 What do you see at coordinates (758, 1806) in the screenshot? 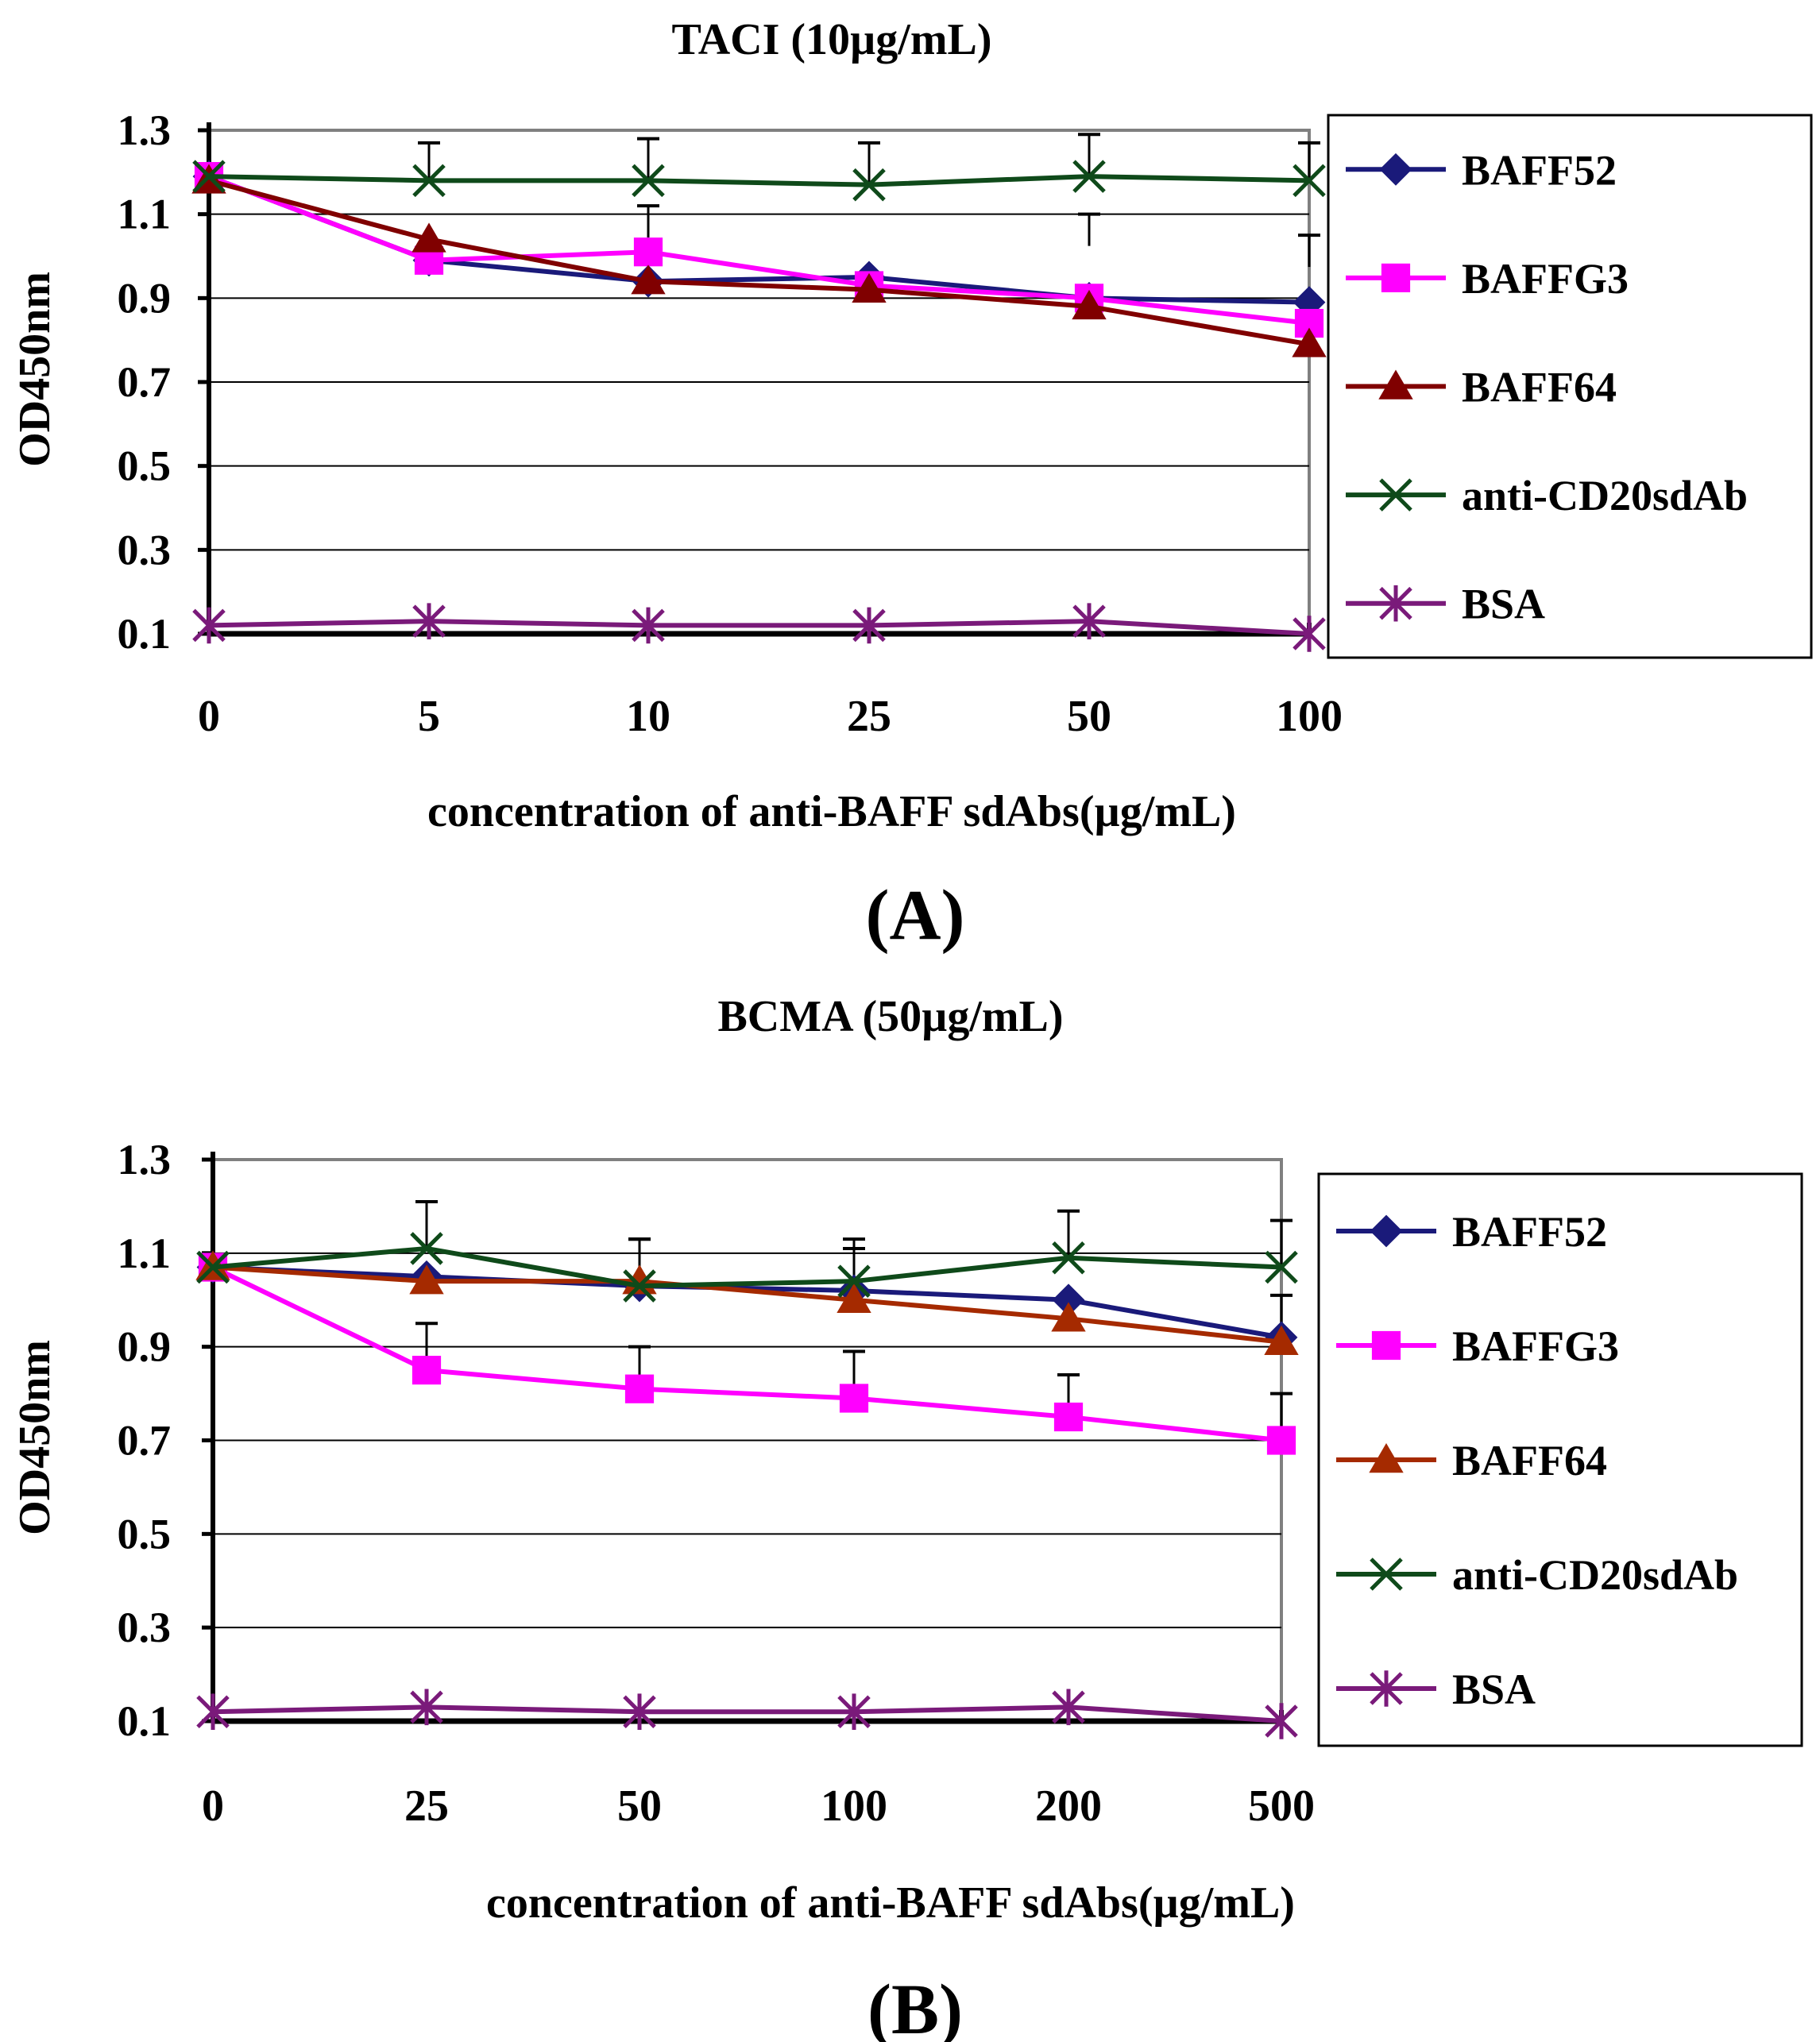
I see `x-tick-labels: 0 25 50 100 200 500` at bounding box center [758, 1806].